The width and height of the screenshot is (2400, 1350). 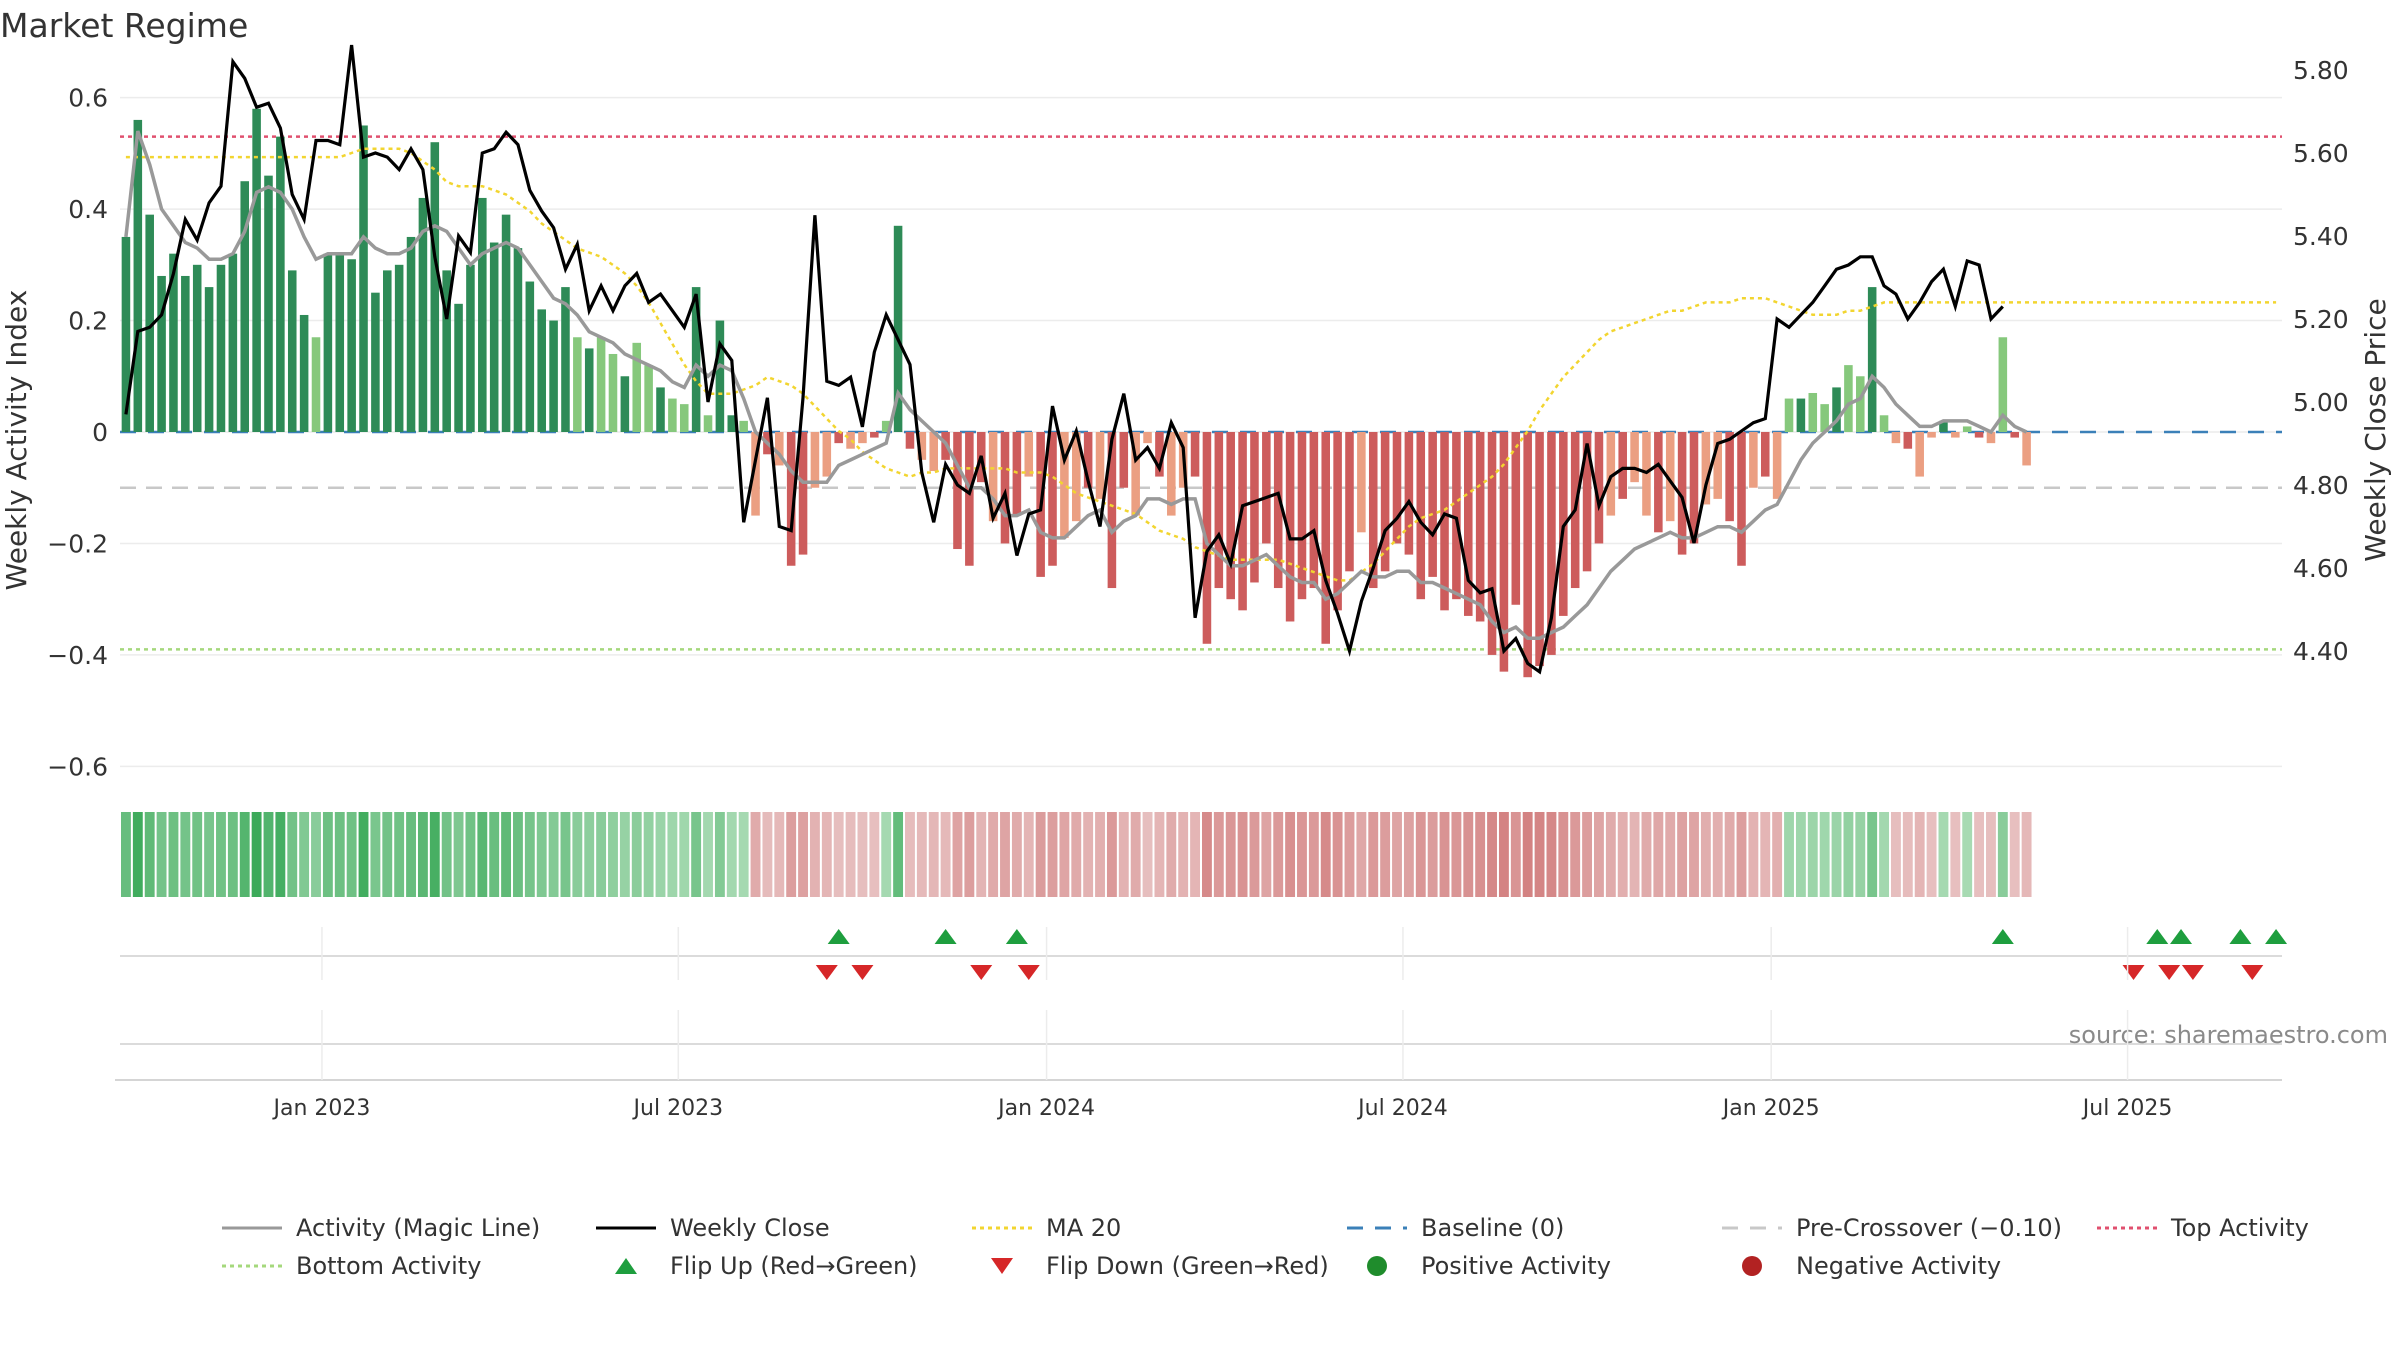 I want to click on x-tick-label: Jan 2025, so click(x=1770, y=1108).